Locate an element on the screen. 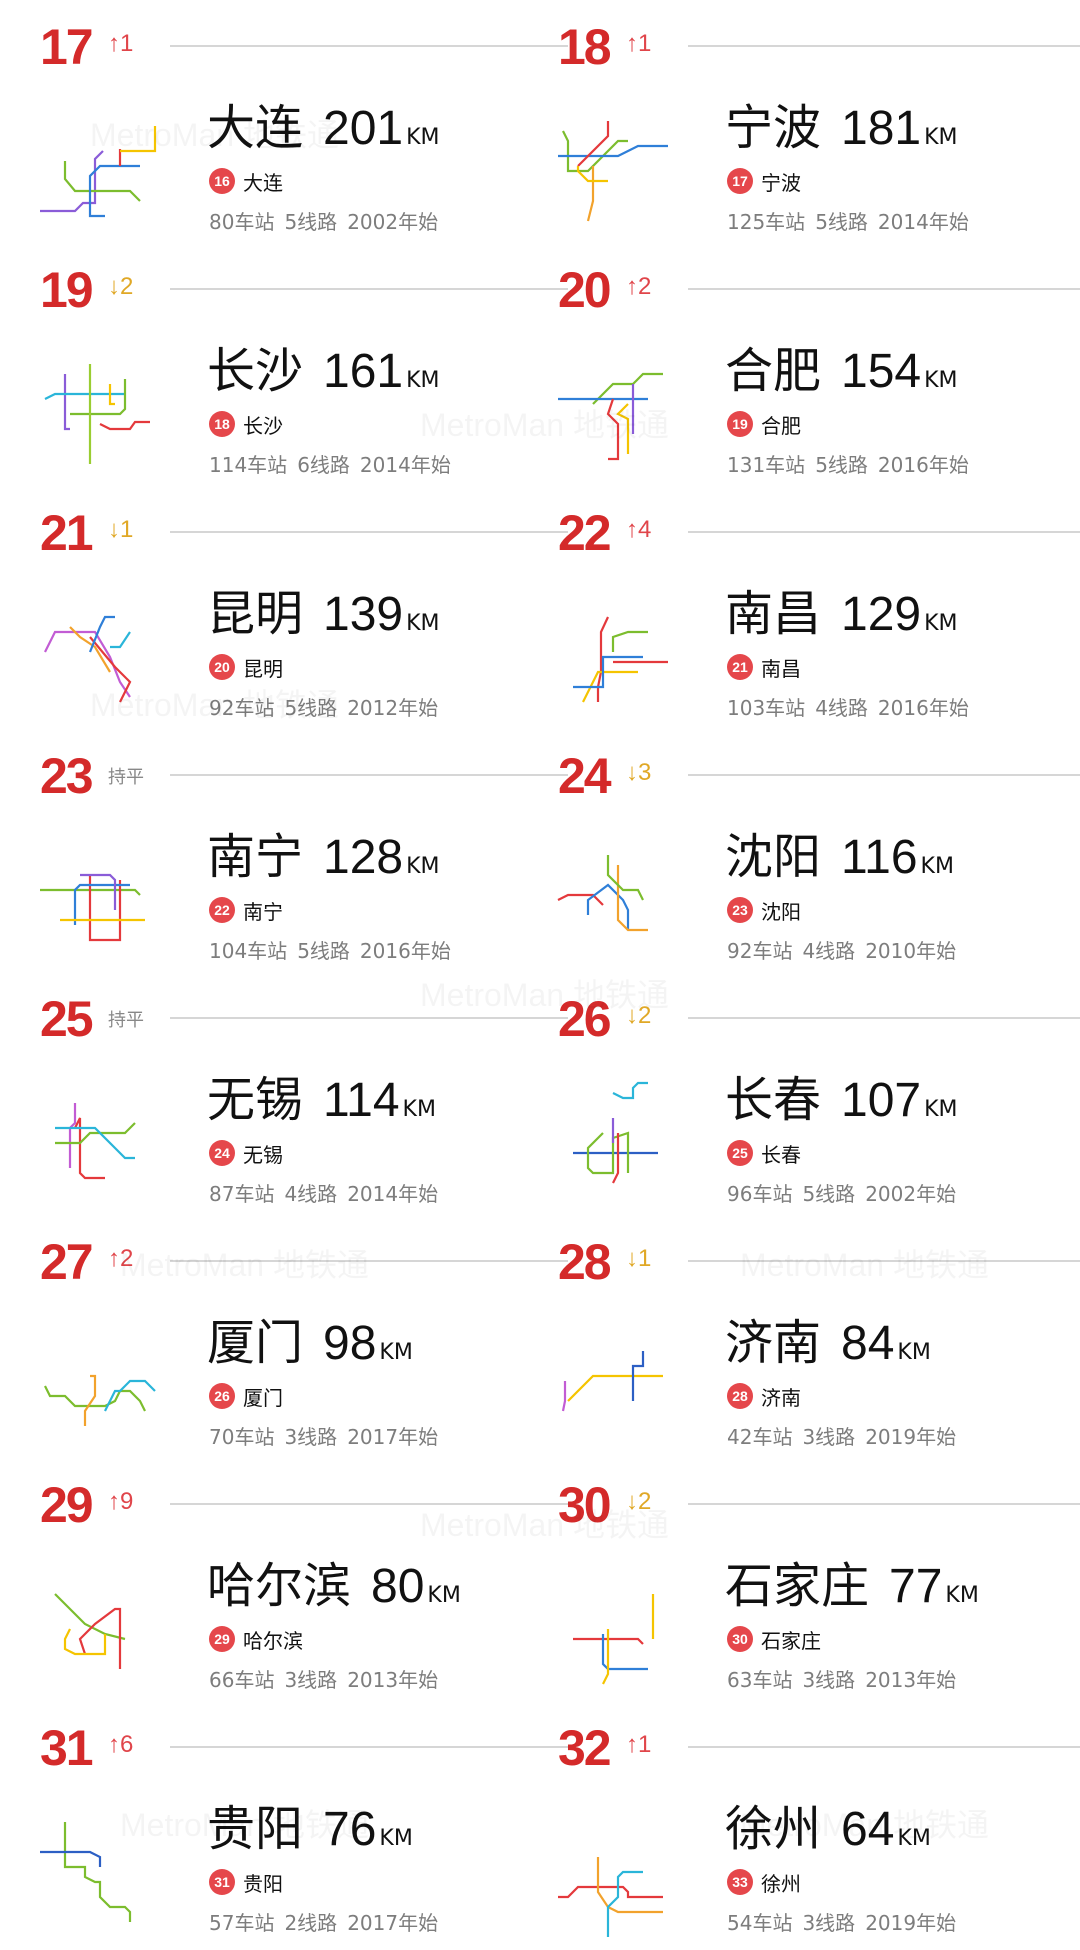 The height and width of the screenshot is (1950, 1080). city-entry: 20 ↑2 合肥 154 KM 19 合肥 131车站 5线路 2016年始 is located at coordinates (819, 370).